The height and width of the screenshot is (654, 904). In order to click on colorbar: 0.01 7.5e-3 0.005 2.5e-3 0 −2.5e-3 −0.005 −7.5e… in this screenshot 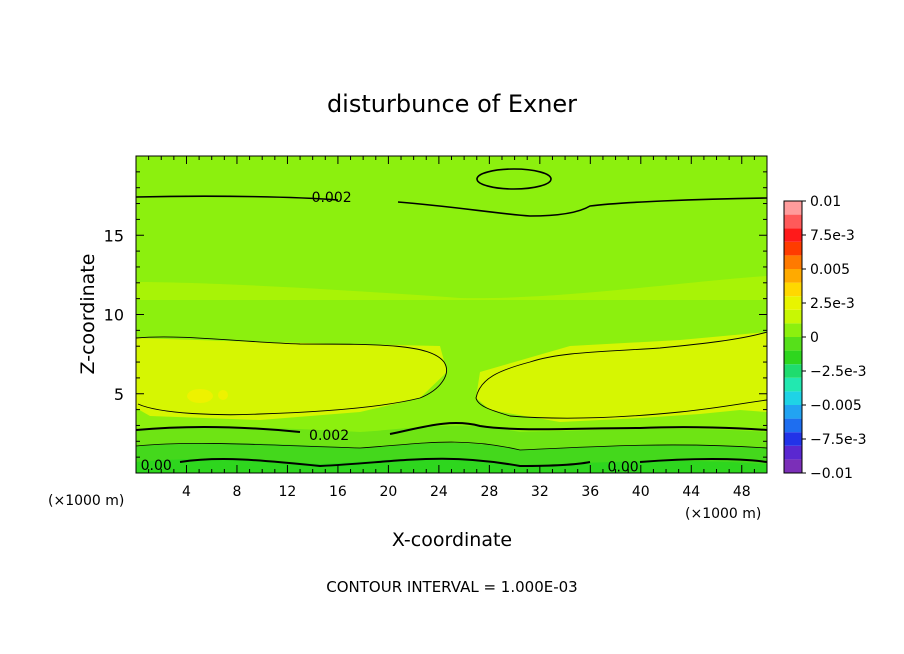, I will do `click(825, 338)`.